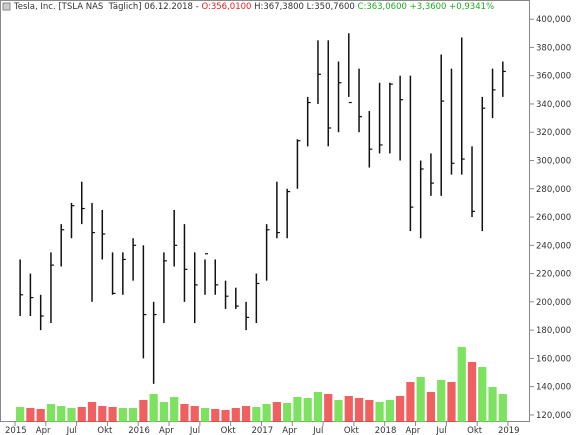 The image size is (580, 435). I want to click on y-tick-label: 280,000, so click(553, 190).